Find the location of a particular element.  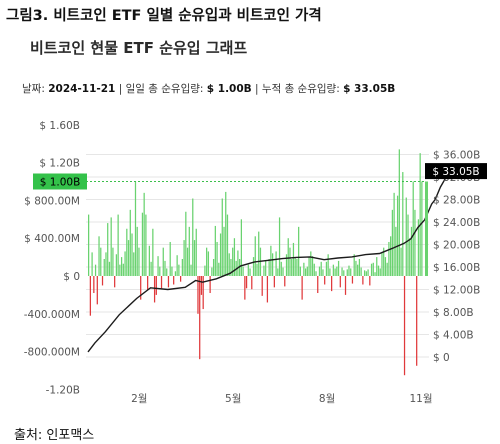

x-tick-label: 5월 is located at coordinates (233, 399).